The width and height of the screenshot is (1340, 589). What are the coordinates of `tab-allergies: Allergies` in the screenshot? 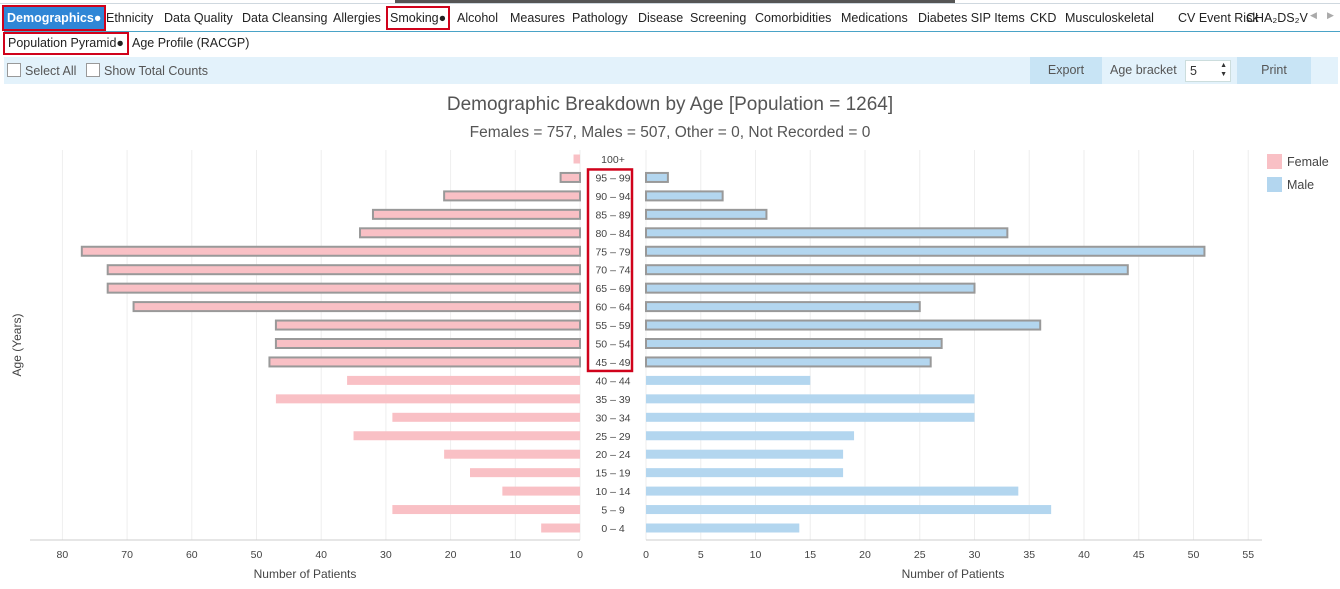 It's located at (357, 18).